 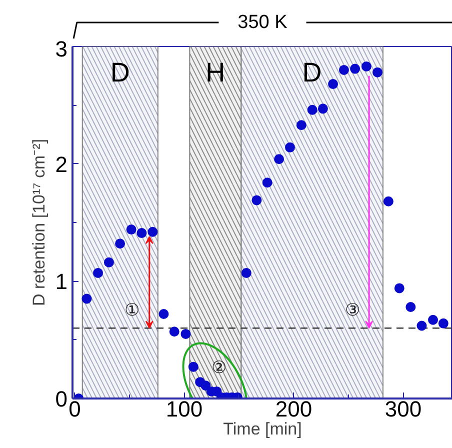 What do you see at coordinates (61, 164) in the screenshot?
I see `y-tick-label: 2` at bounding box center [61, 164].